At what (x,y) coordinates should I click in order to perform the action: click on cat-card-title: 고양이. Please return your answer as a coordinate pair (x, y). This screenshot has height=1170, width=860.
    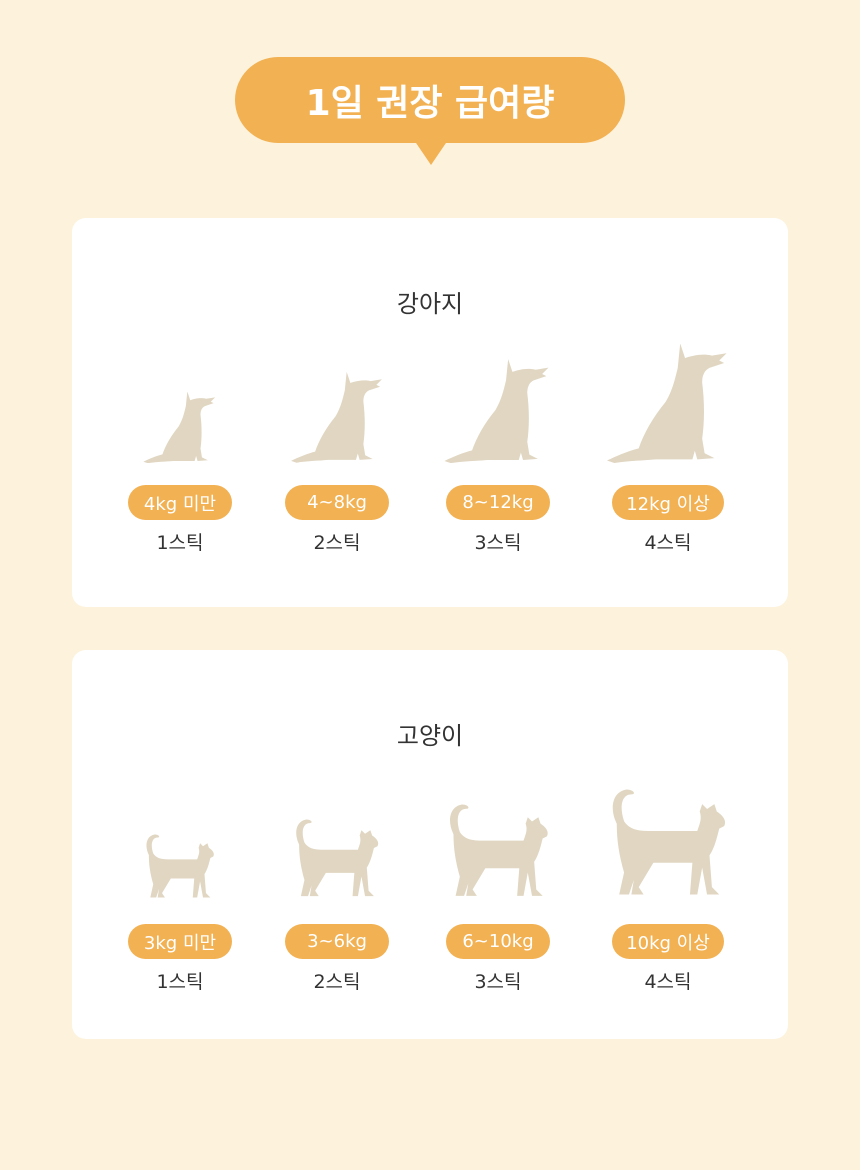
    Looking at the image, I should click on (430, 736).